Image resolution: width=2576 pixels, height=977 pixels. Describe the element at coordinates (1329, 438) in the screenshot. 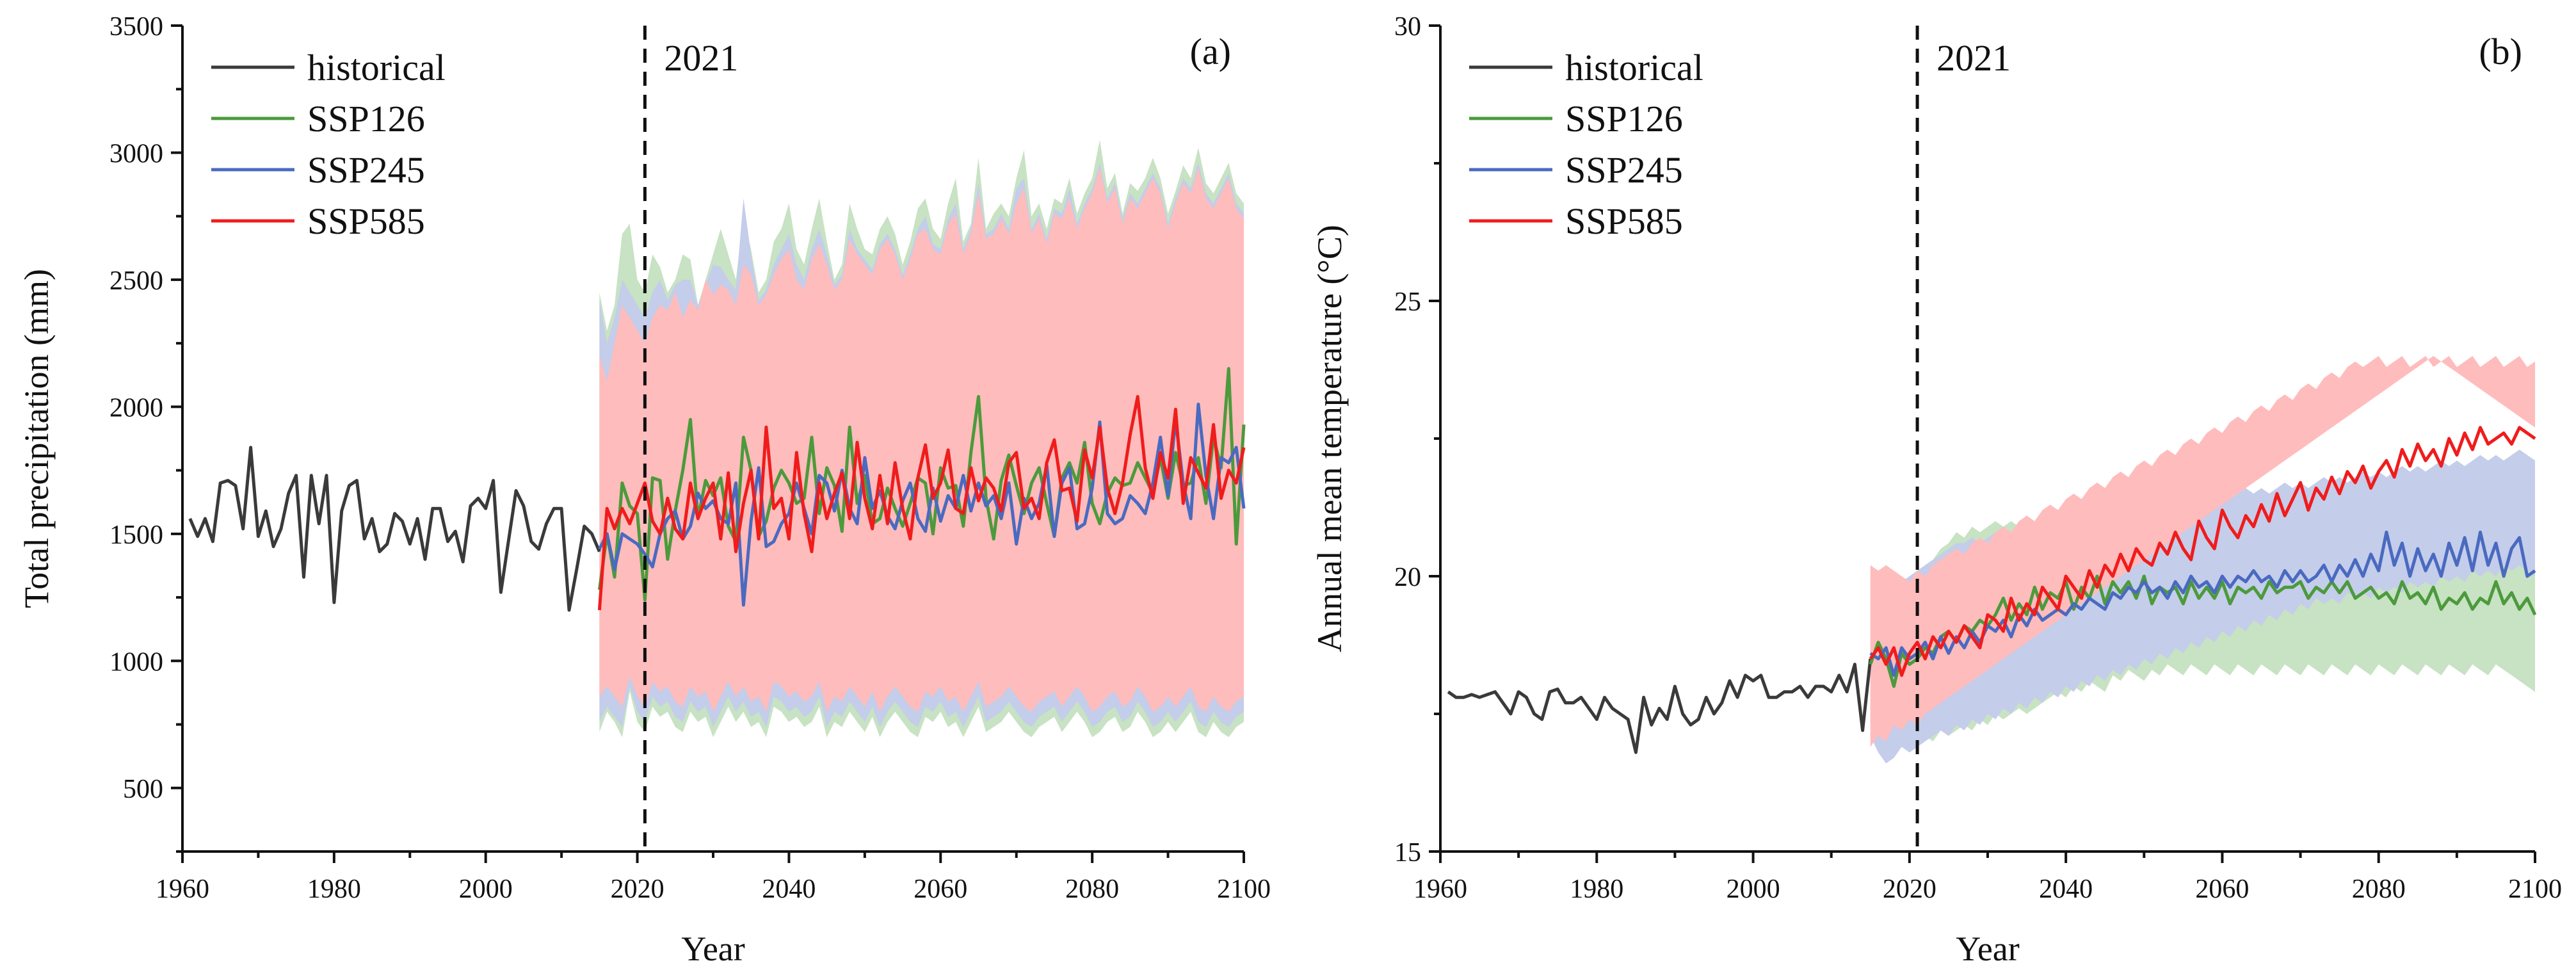

I see `y-axis-title: Annual mean temperature (°C)` at that location.